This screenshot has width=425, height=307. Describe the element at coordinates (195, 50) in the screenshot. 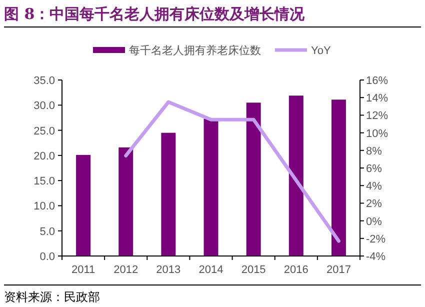

I see `legend-label: 每千名老人拥有养老床位数` at that location.